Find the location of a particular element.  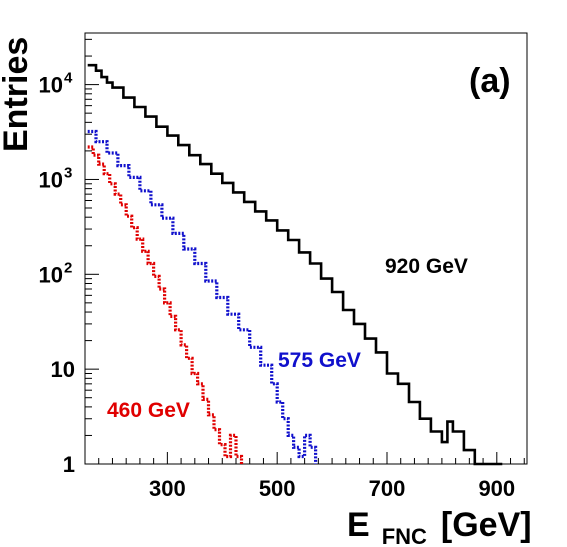

x-axis-title-unit: [GeV] is located at coordinates (486, 525).